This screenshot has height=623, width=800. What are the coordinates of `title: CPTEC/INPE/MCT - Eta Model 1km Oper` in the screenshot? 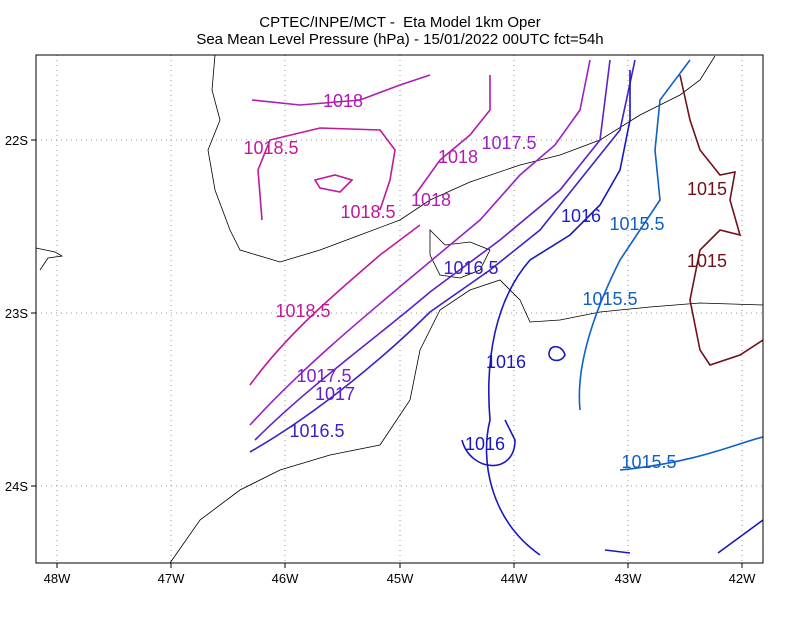 It's located at (399, 22).